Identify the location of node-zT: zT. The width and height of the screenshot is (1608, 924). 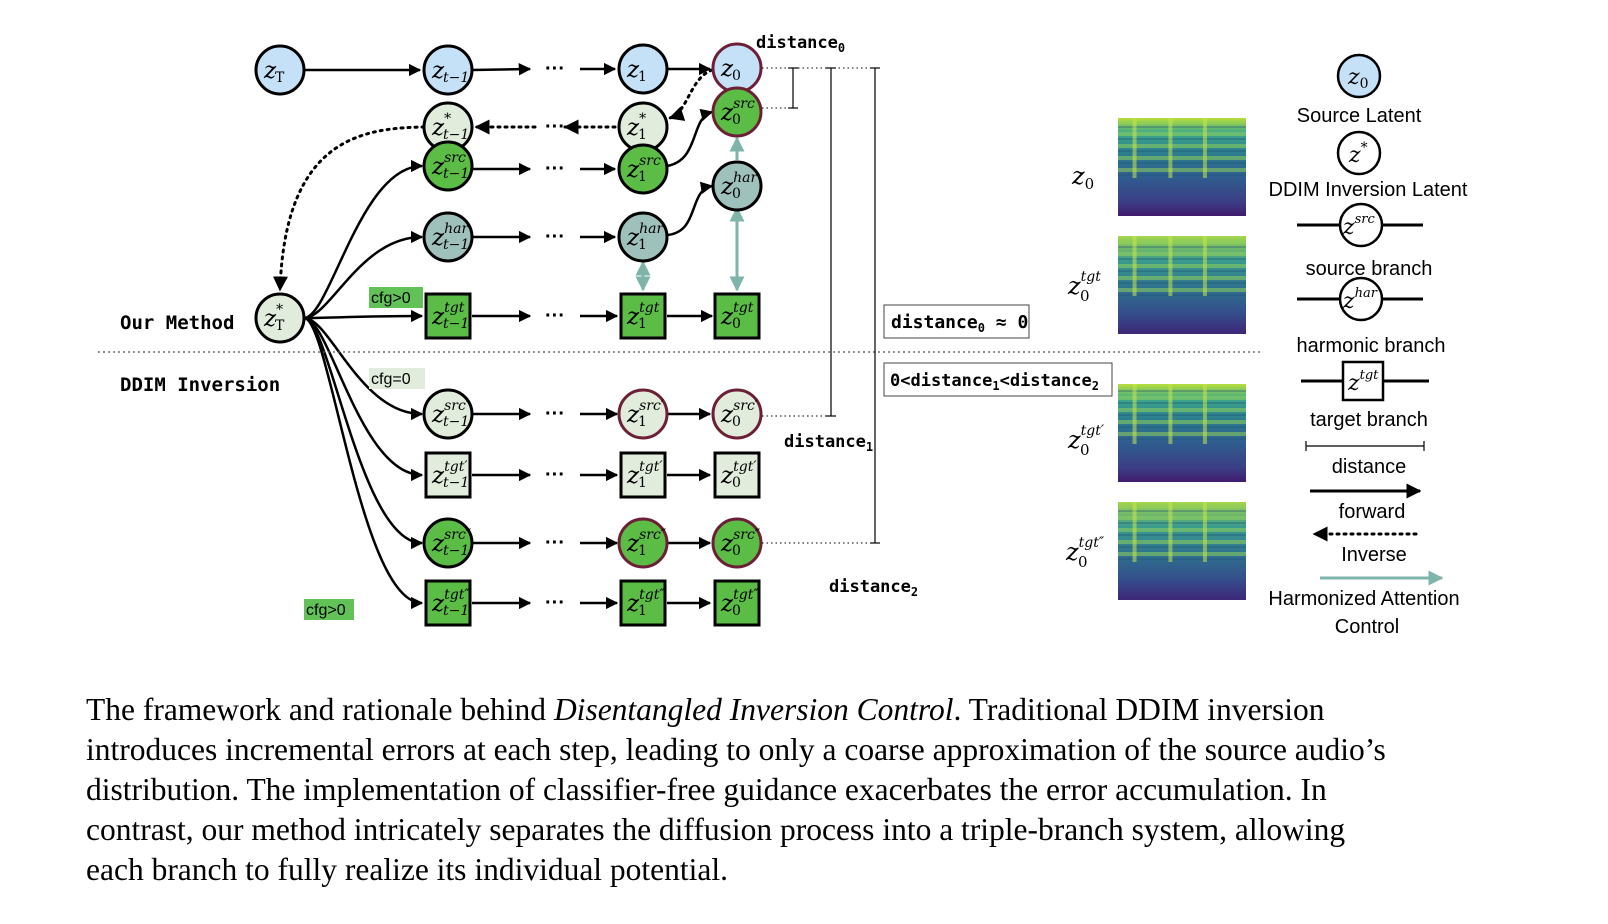
(280, 70).